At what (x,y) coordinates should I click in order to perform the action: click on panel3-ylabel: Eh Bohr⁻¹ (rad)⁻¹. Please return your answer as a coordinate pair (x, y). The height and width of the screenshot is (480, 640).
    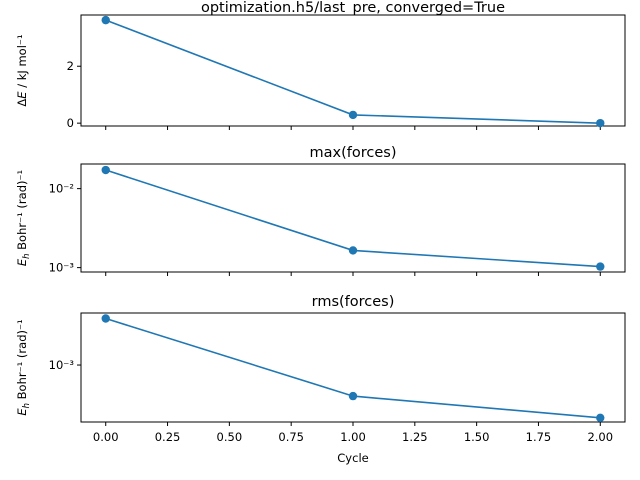
    Looking at the image, I should click on (23, 367).